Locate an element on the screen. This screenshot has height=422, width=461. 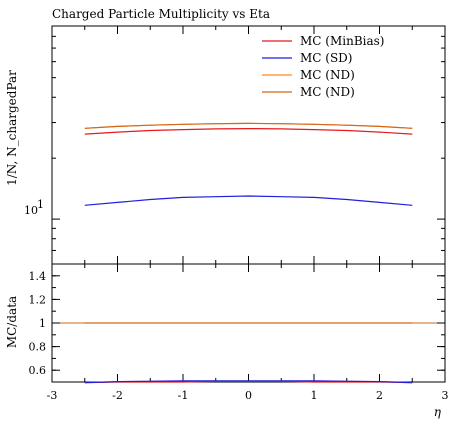
x-tick-label: 3 is located at coordinates (445, 395).